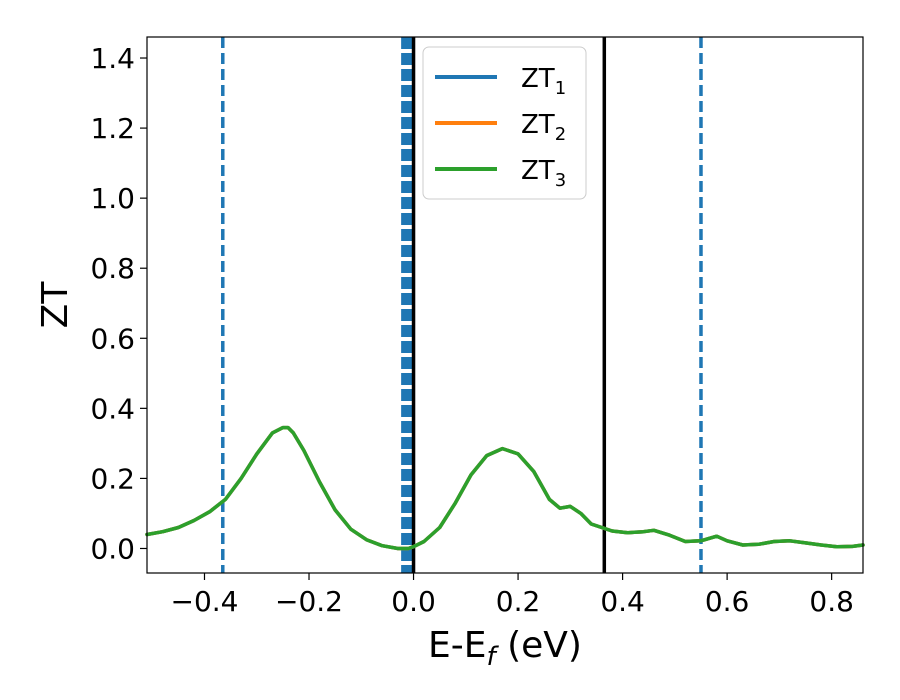 This screenshot has width=900, height=700. What do you see at coordinates (413, 601) in the screenshot?
I see `x-tick-label: 0.0` at bounding box center [413, 601].